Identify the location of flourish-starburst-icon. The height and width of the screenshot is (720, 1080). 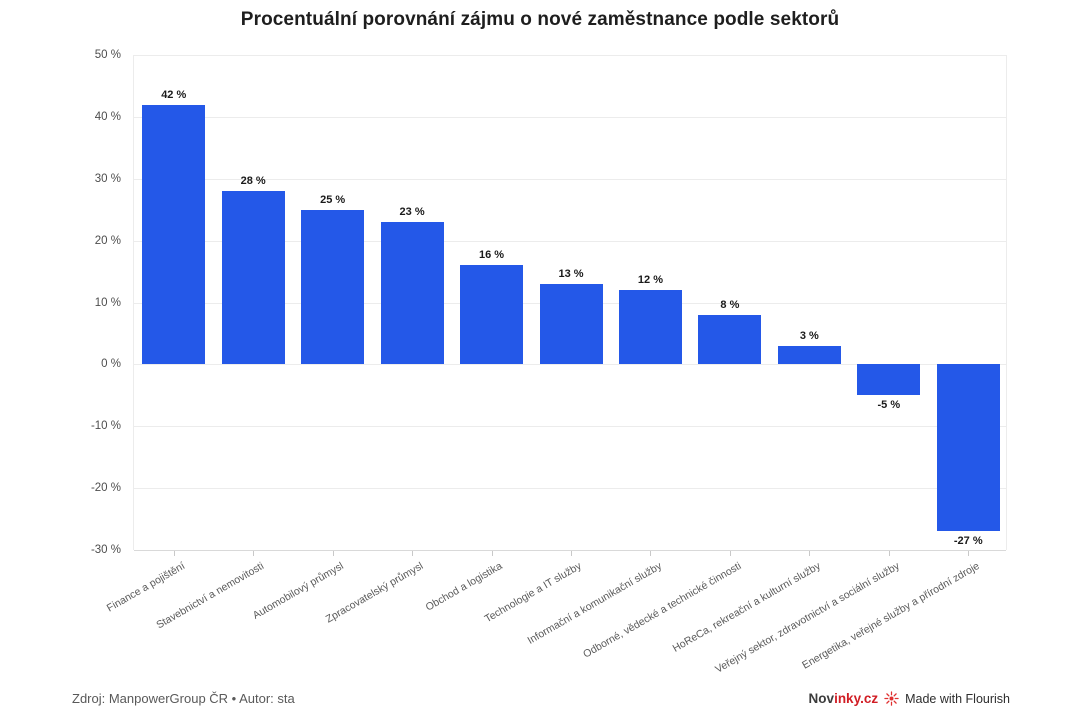
(891, 698).